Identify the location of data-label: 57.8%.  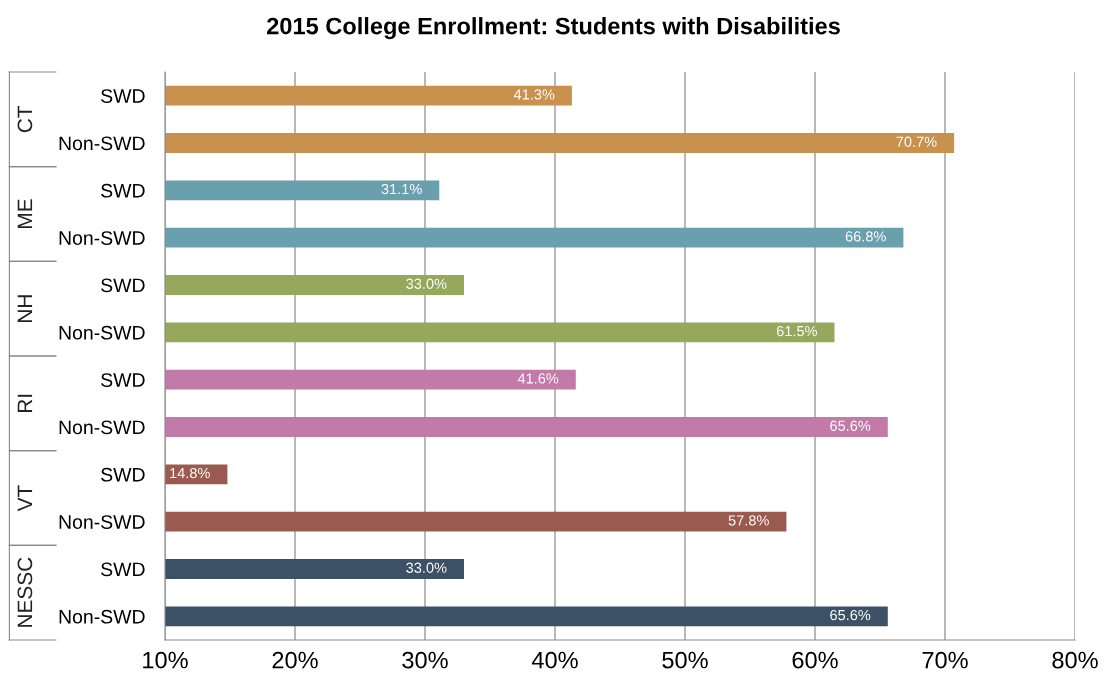
(748, 520).